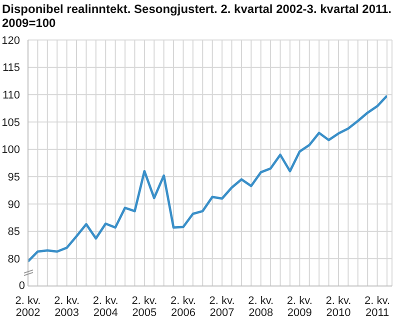 The width and height of the screenshot is (400, 320). Describe the element at coordinates (145, 307) in the screenshot. I see `x-tick-label: 2. kv. 2005` at that location.